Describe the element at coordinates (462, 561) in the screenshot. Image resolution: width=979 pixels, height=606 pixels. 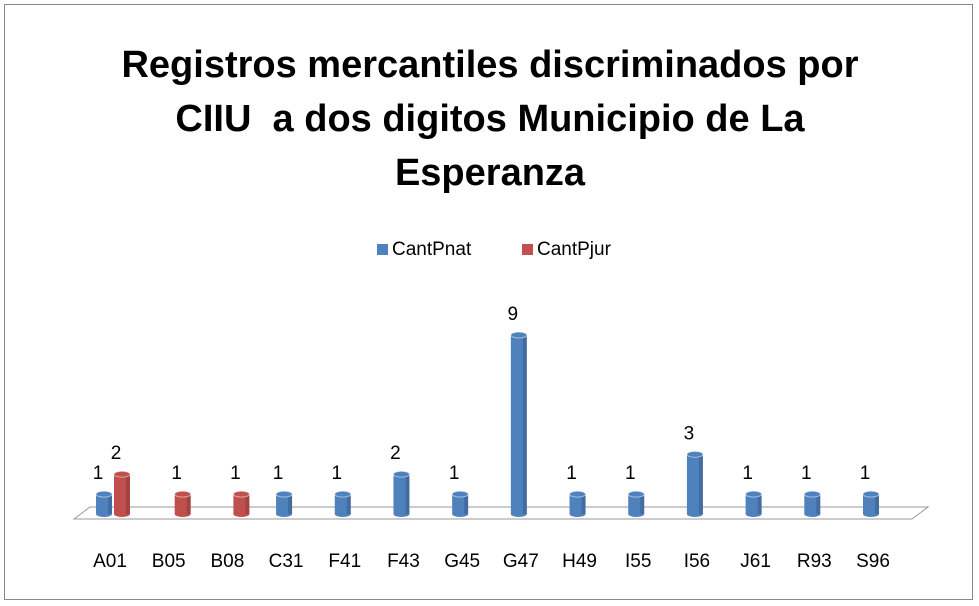
I see `x-tick-label: G45` at that location.